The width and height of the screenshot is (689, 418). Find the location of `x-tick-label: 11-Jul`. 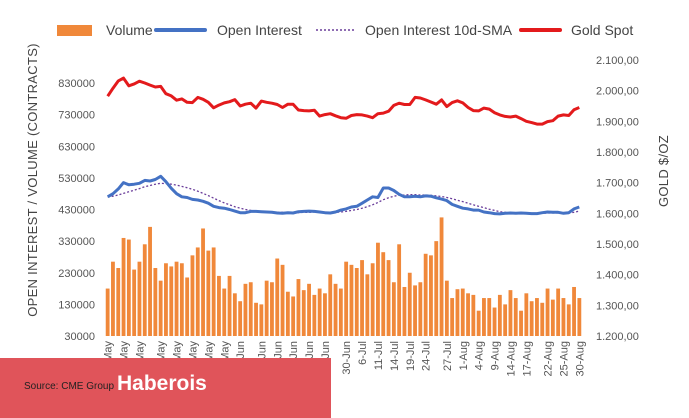

x-tick-label: 11-Jul is located at coordinates (379, 355).